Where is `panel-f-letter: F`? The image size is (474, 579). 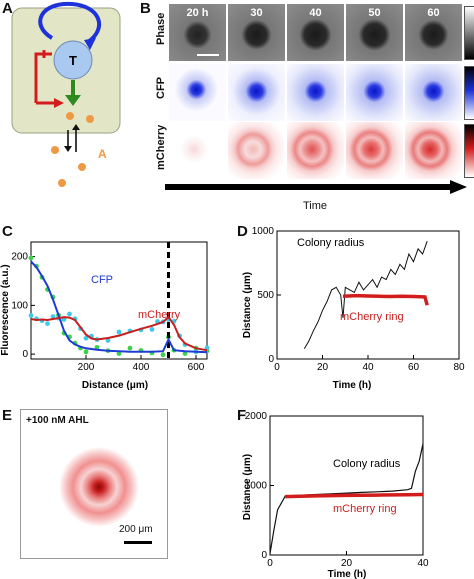 panel-f-letter: F is located at coordinates (242, 415).